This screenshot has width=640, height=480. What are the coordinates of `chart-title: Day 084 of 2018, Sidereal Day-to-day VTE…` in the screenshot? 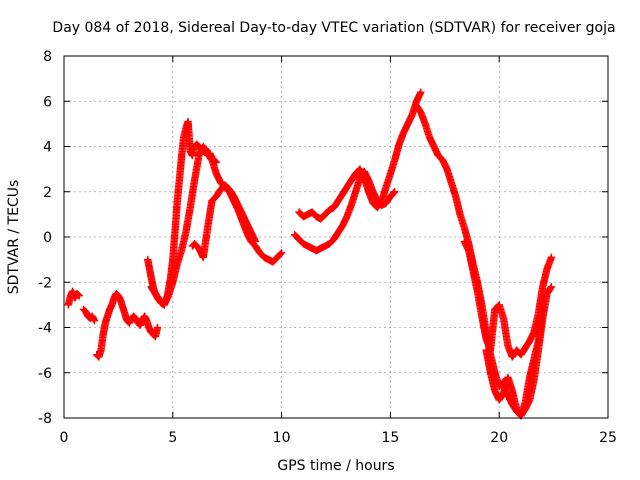 It's located at (333, 28).